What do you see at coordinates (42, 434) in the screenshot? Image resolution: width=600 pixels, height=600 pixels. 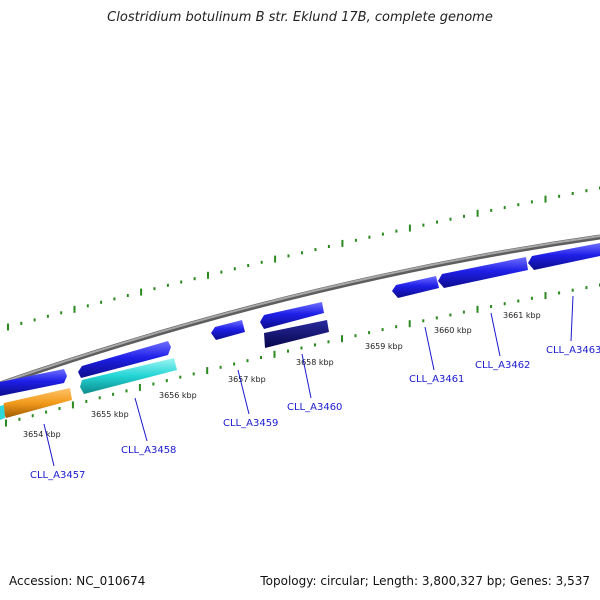 I see `kbp-tick-label: 3654 kbp` at bounding box center [42, 434].